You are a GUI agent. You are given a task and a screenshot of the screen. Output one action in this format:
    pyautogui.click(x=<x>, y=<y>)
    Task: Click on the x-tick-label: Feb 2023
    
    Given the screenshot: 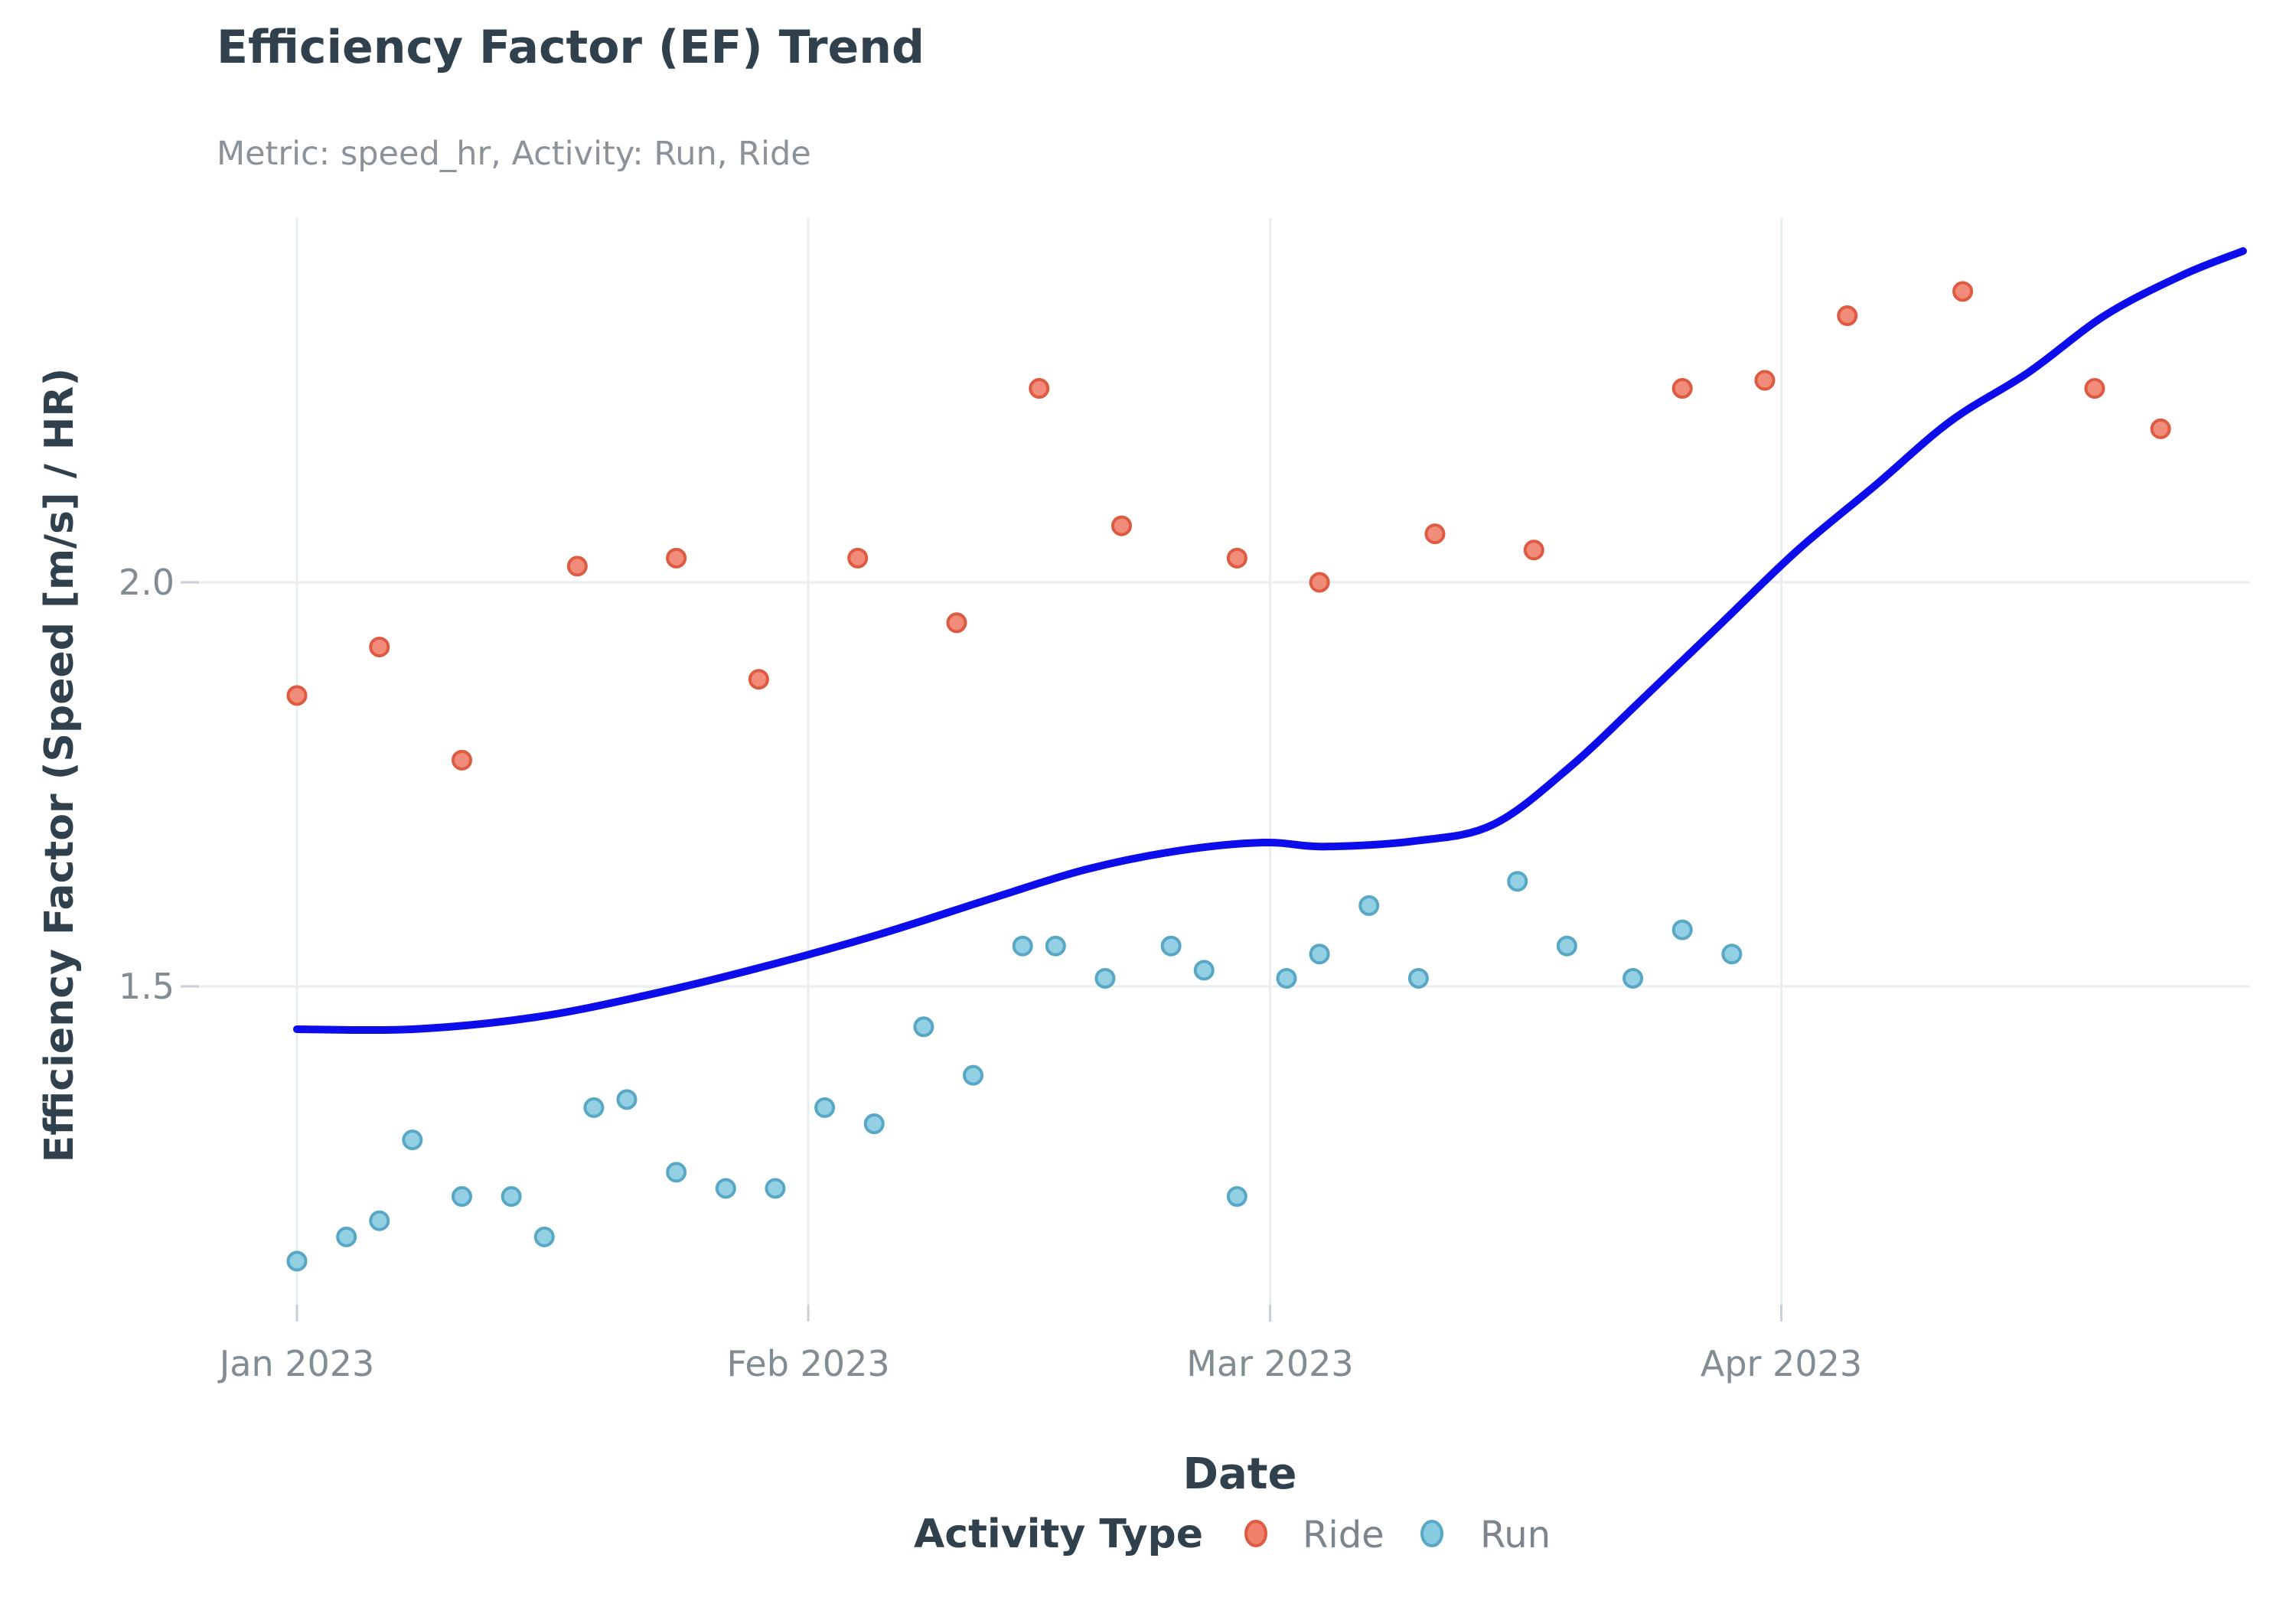 What is the action you would take?
    pyautogui.click(x=807, y=1363)
    